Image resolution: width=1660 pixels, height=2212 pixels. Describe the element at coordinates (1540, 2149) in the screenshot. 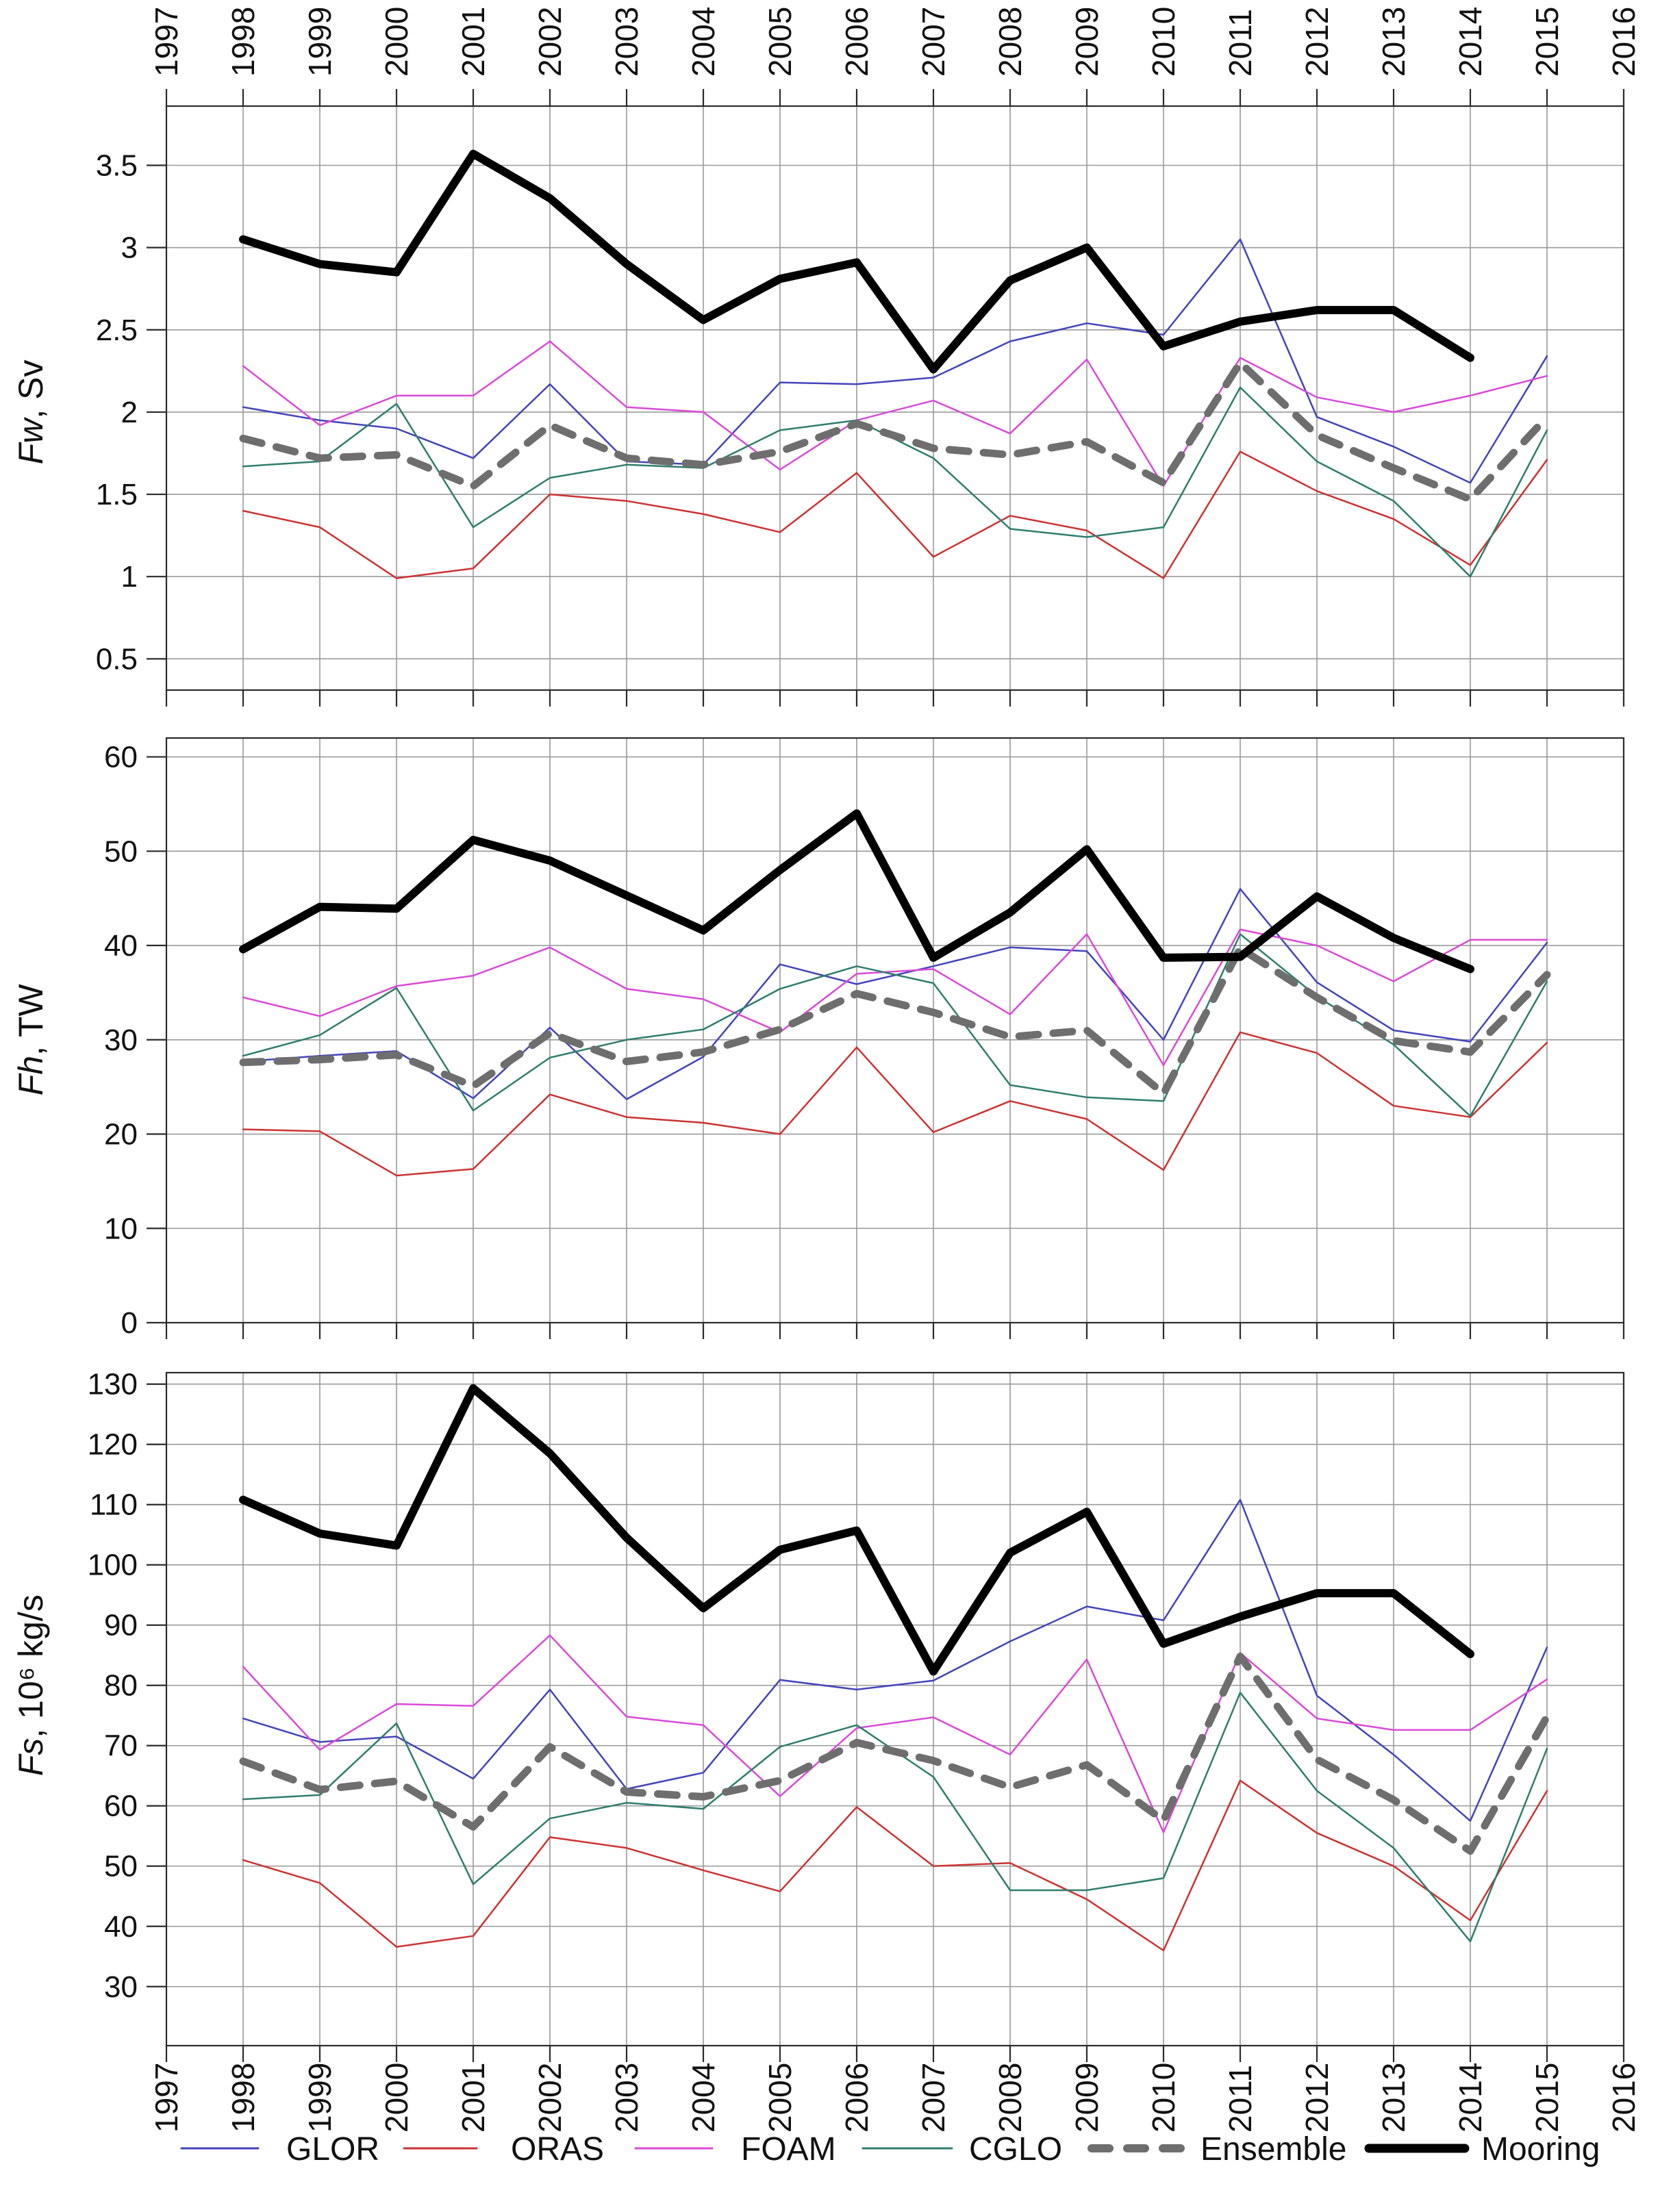

I see `legend-label: Mooring` at that location.